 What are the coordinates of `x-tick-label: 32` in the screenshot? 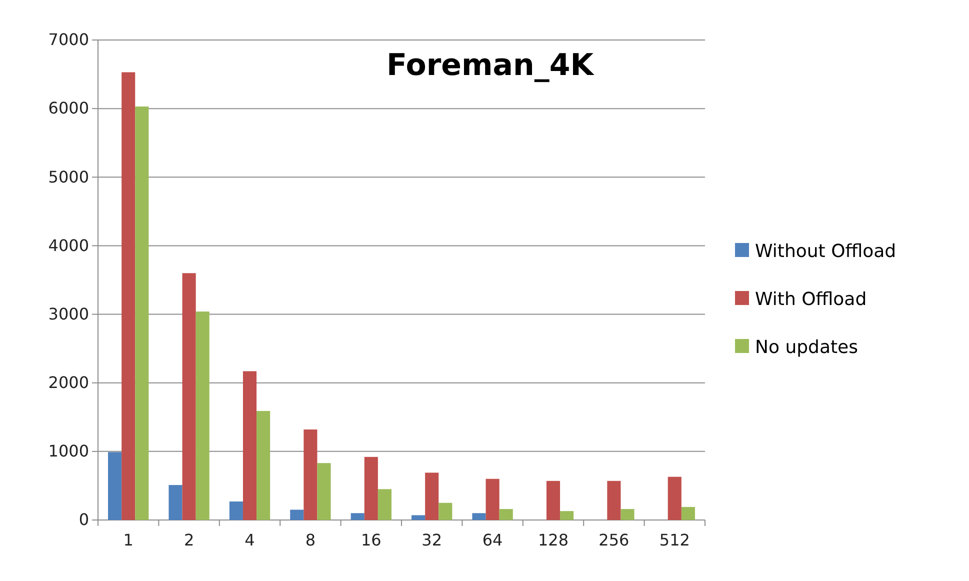 It's located at (432, 540).